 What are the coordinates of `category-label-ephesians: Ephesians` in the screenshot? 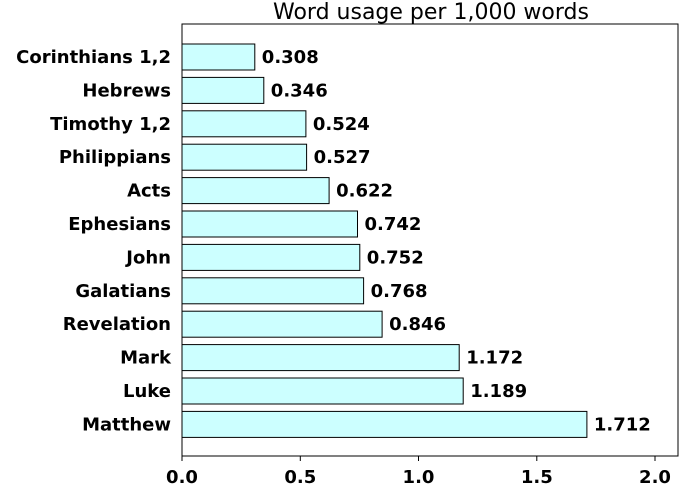 It's located at (119, 224).